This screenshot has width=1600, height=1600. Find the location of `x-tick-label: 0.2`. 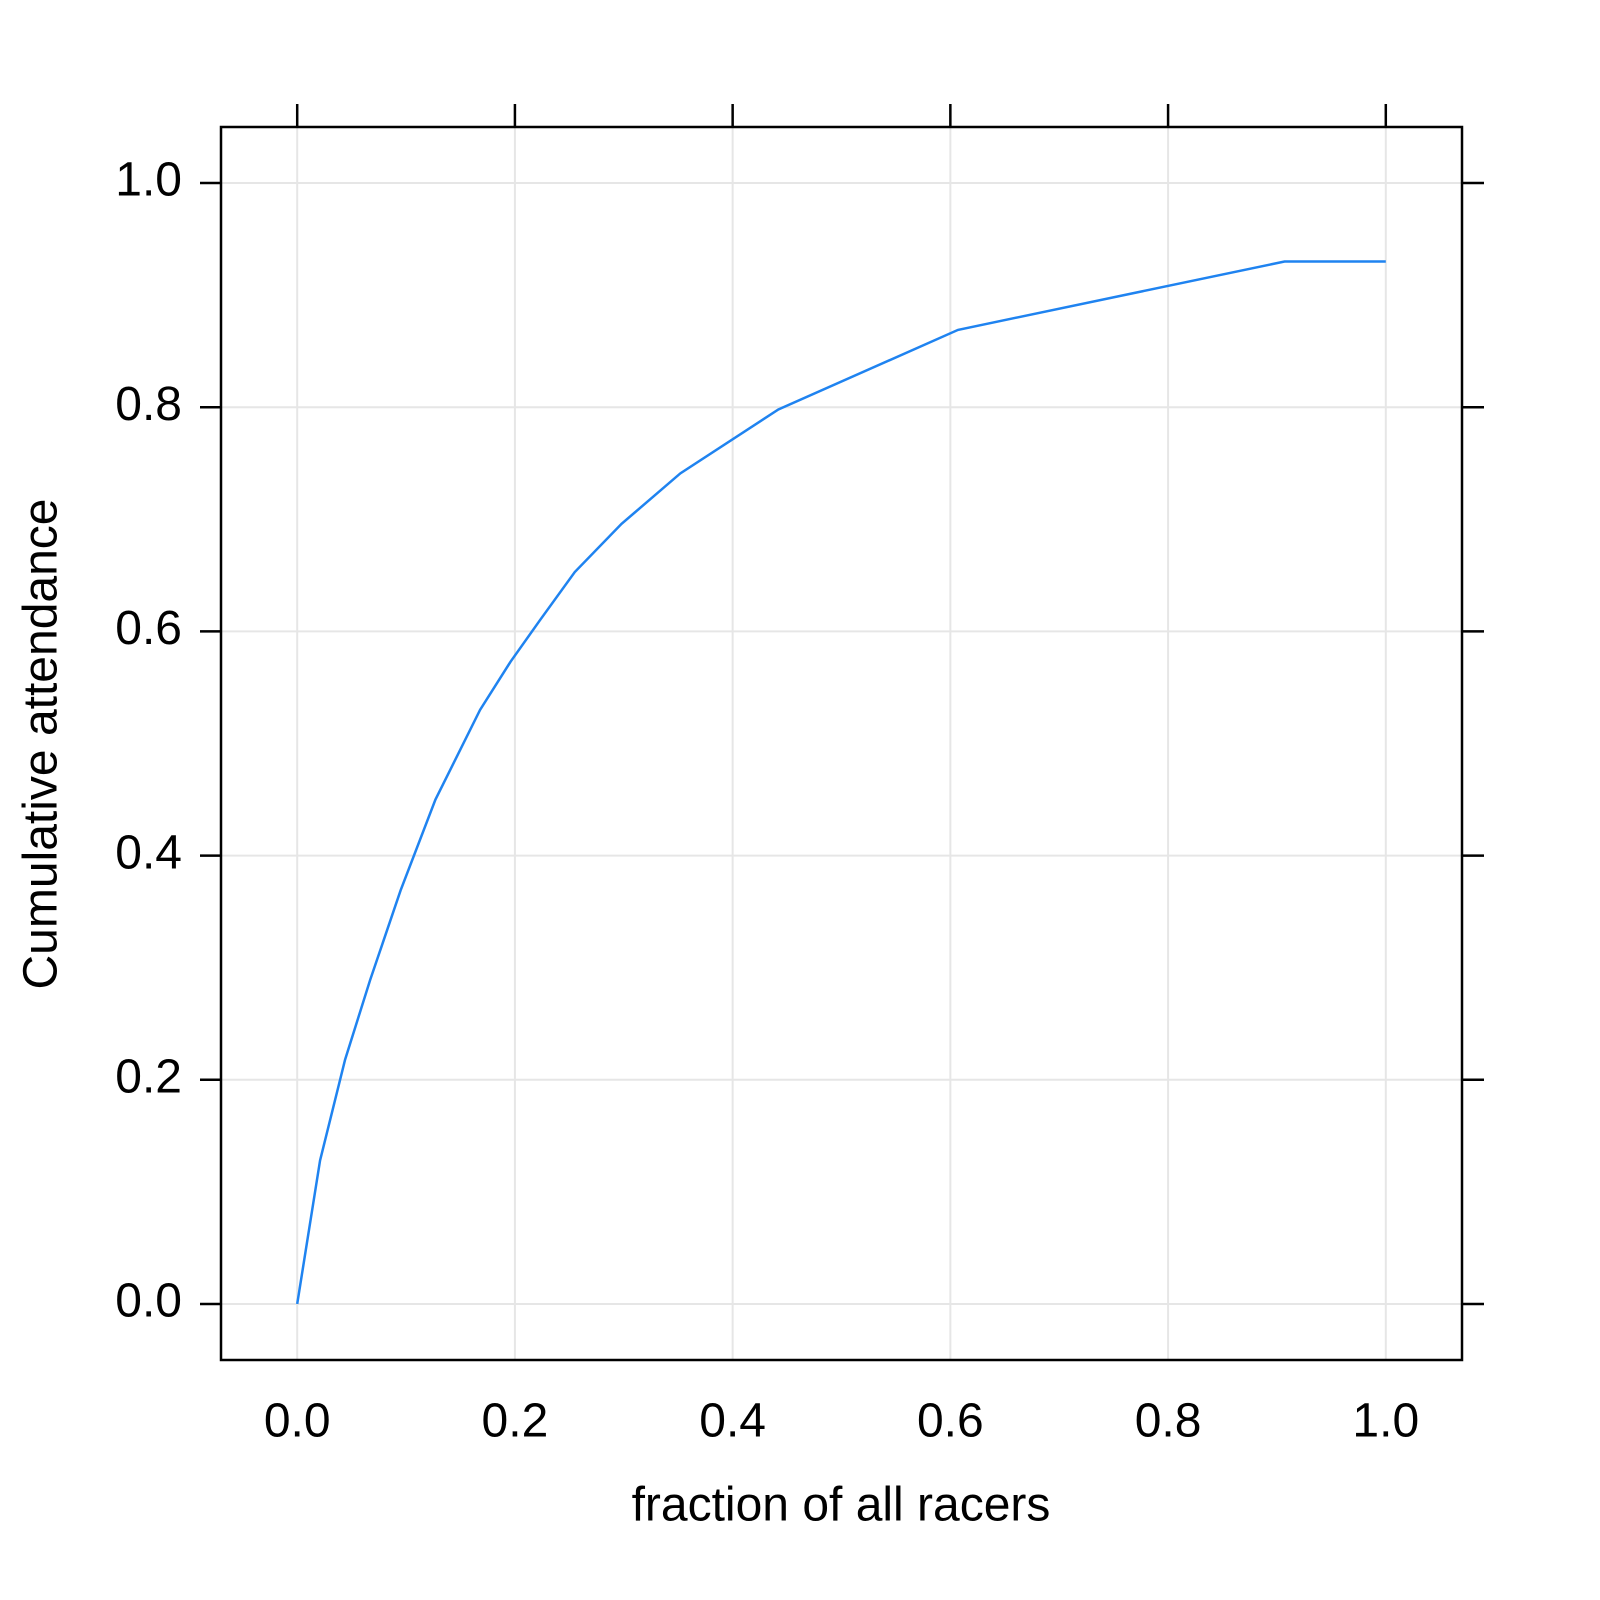

x-tick-label: 0.2 is located at coordinates (515, 1421).